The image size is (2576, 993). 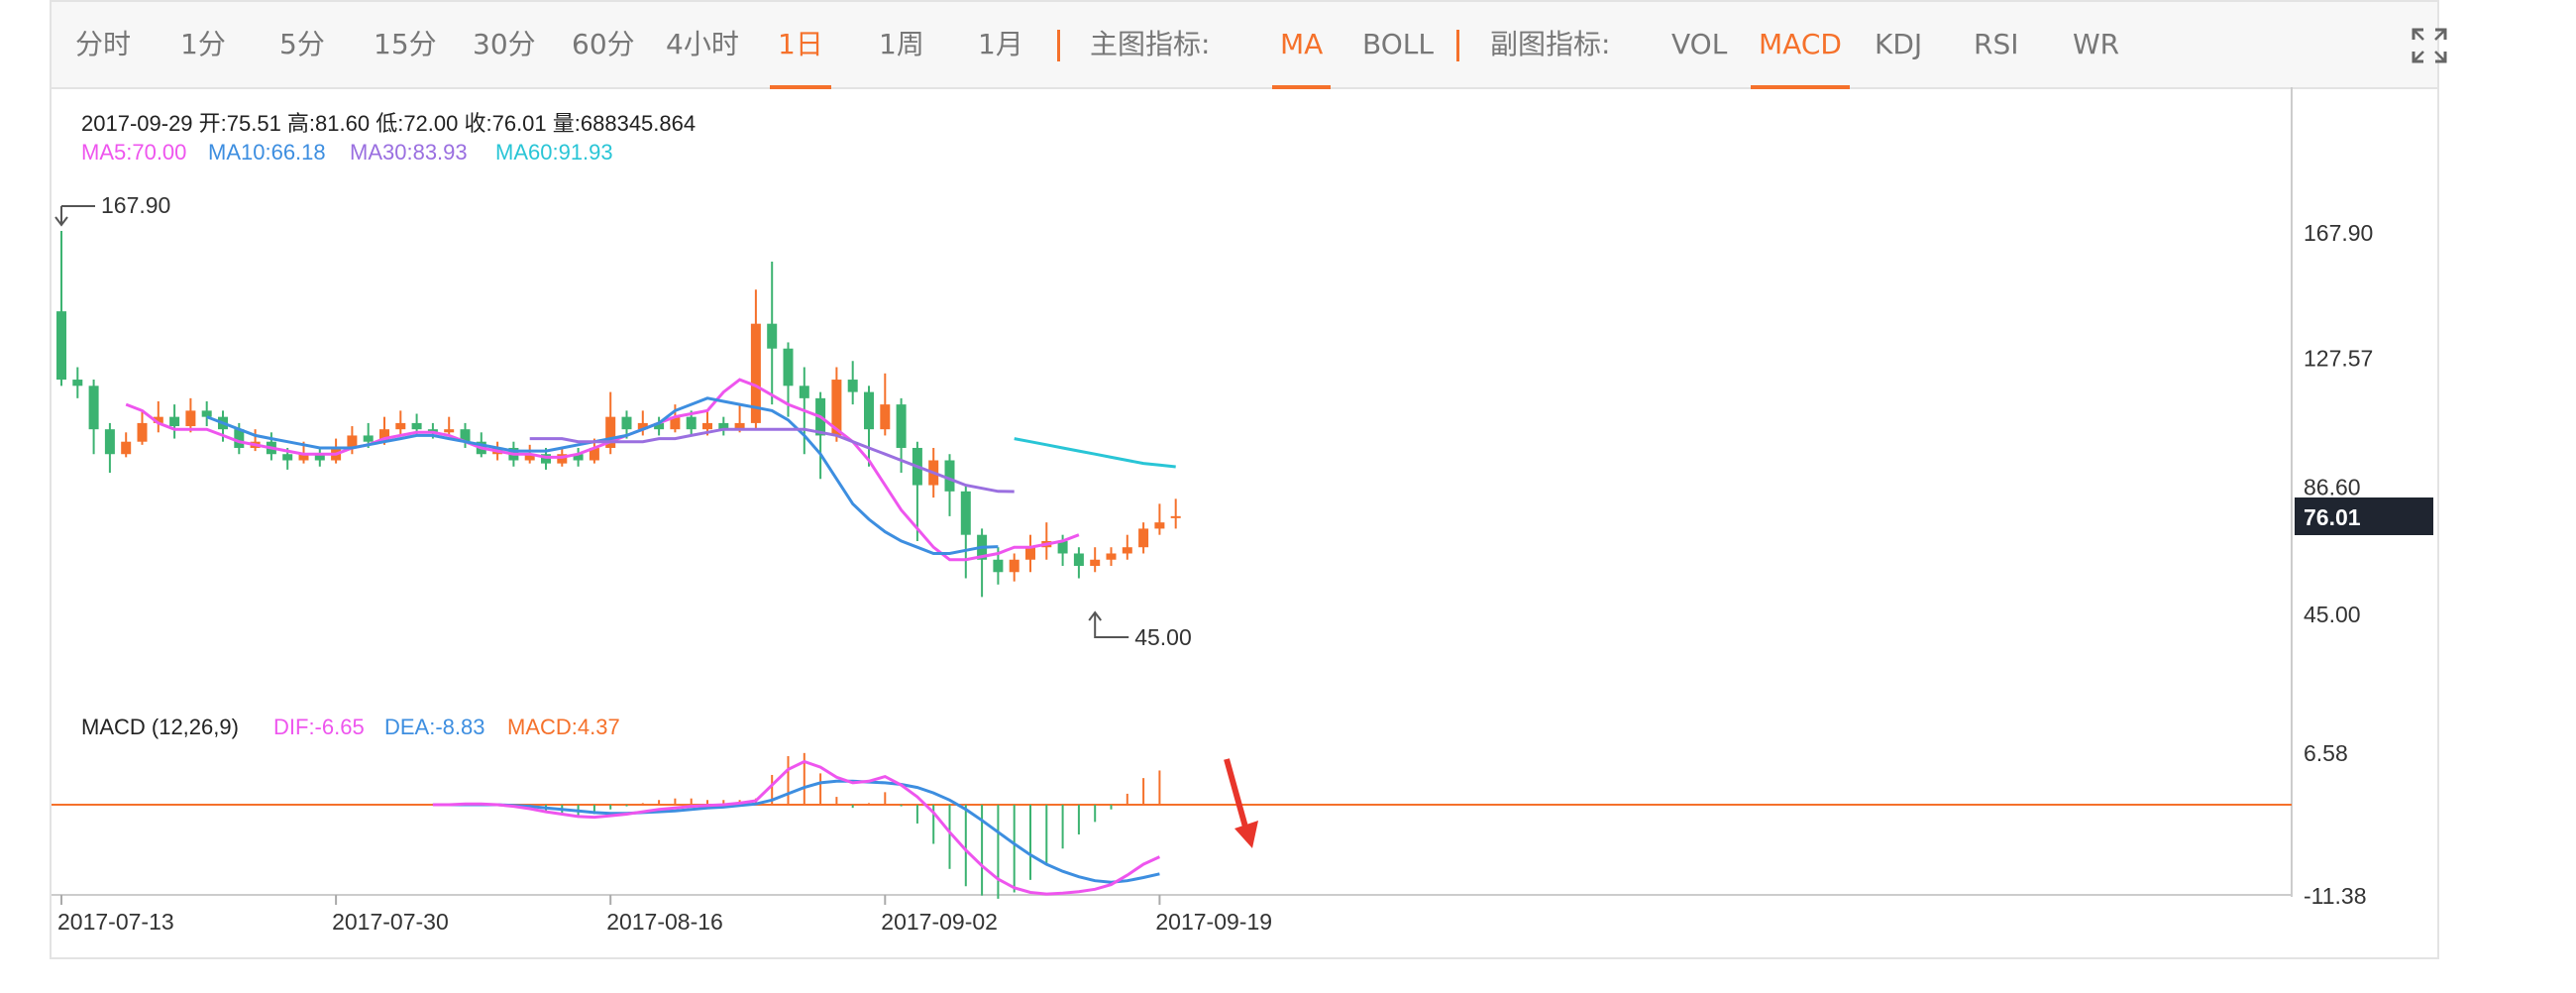 What do you see at coordinates (1800, 46) in the screenshot?
I see `sub-indicator-macd: MACD` at bounding box center [1800, 46].